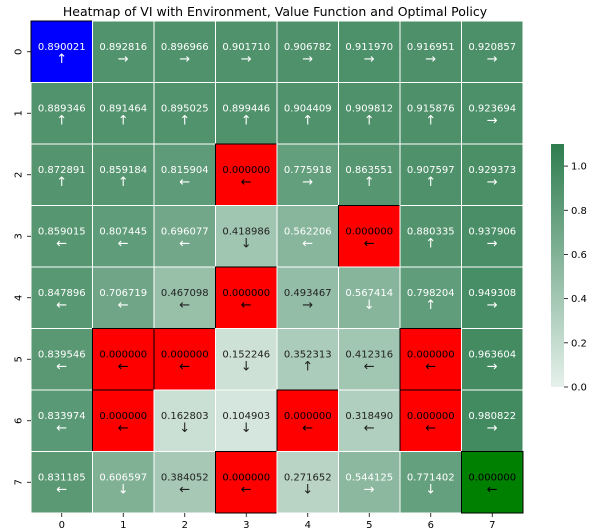  I want to click on policy-arrow-3-5: ←, so click(369, 243).